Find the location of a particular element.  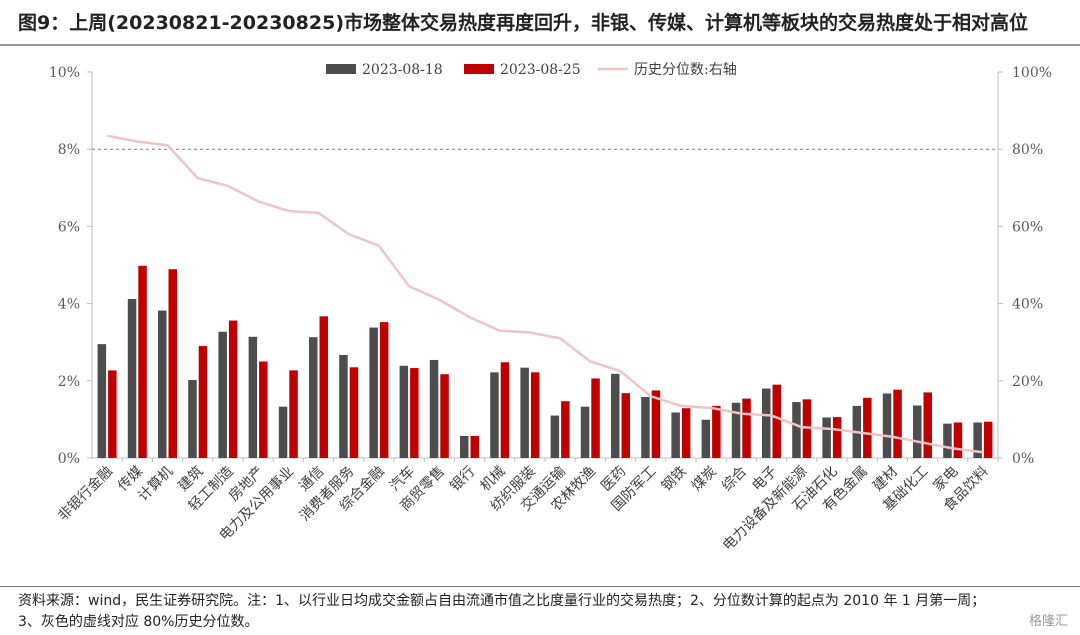

y-tick-label-left: 10% is located at coordinates (64, 73).